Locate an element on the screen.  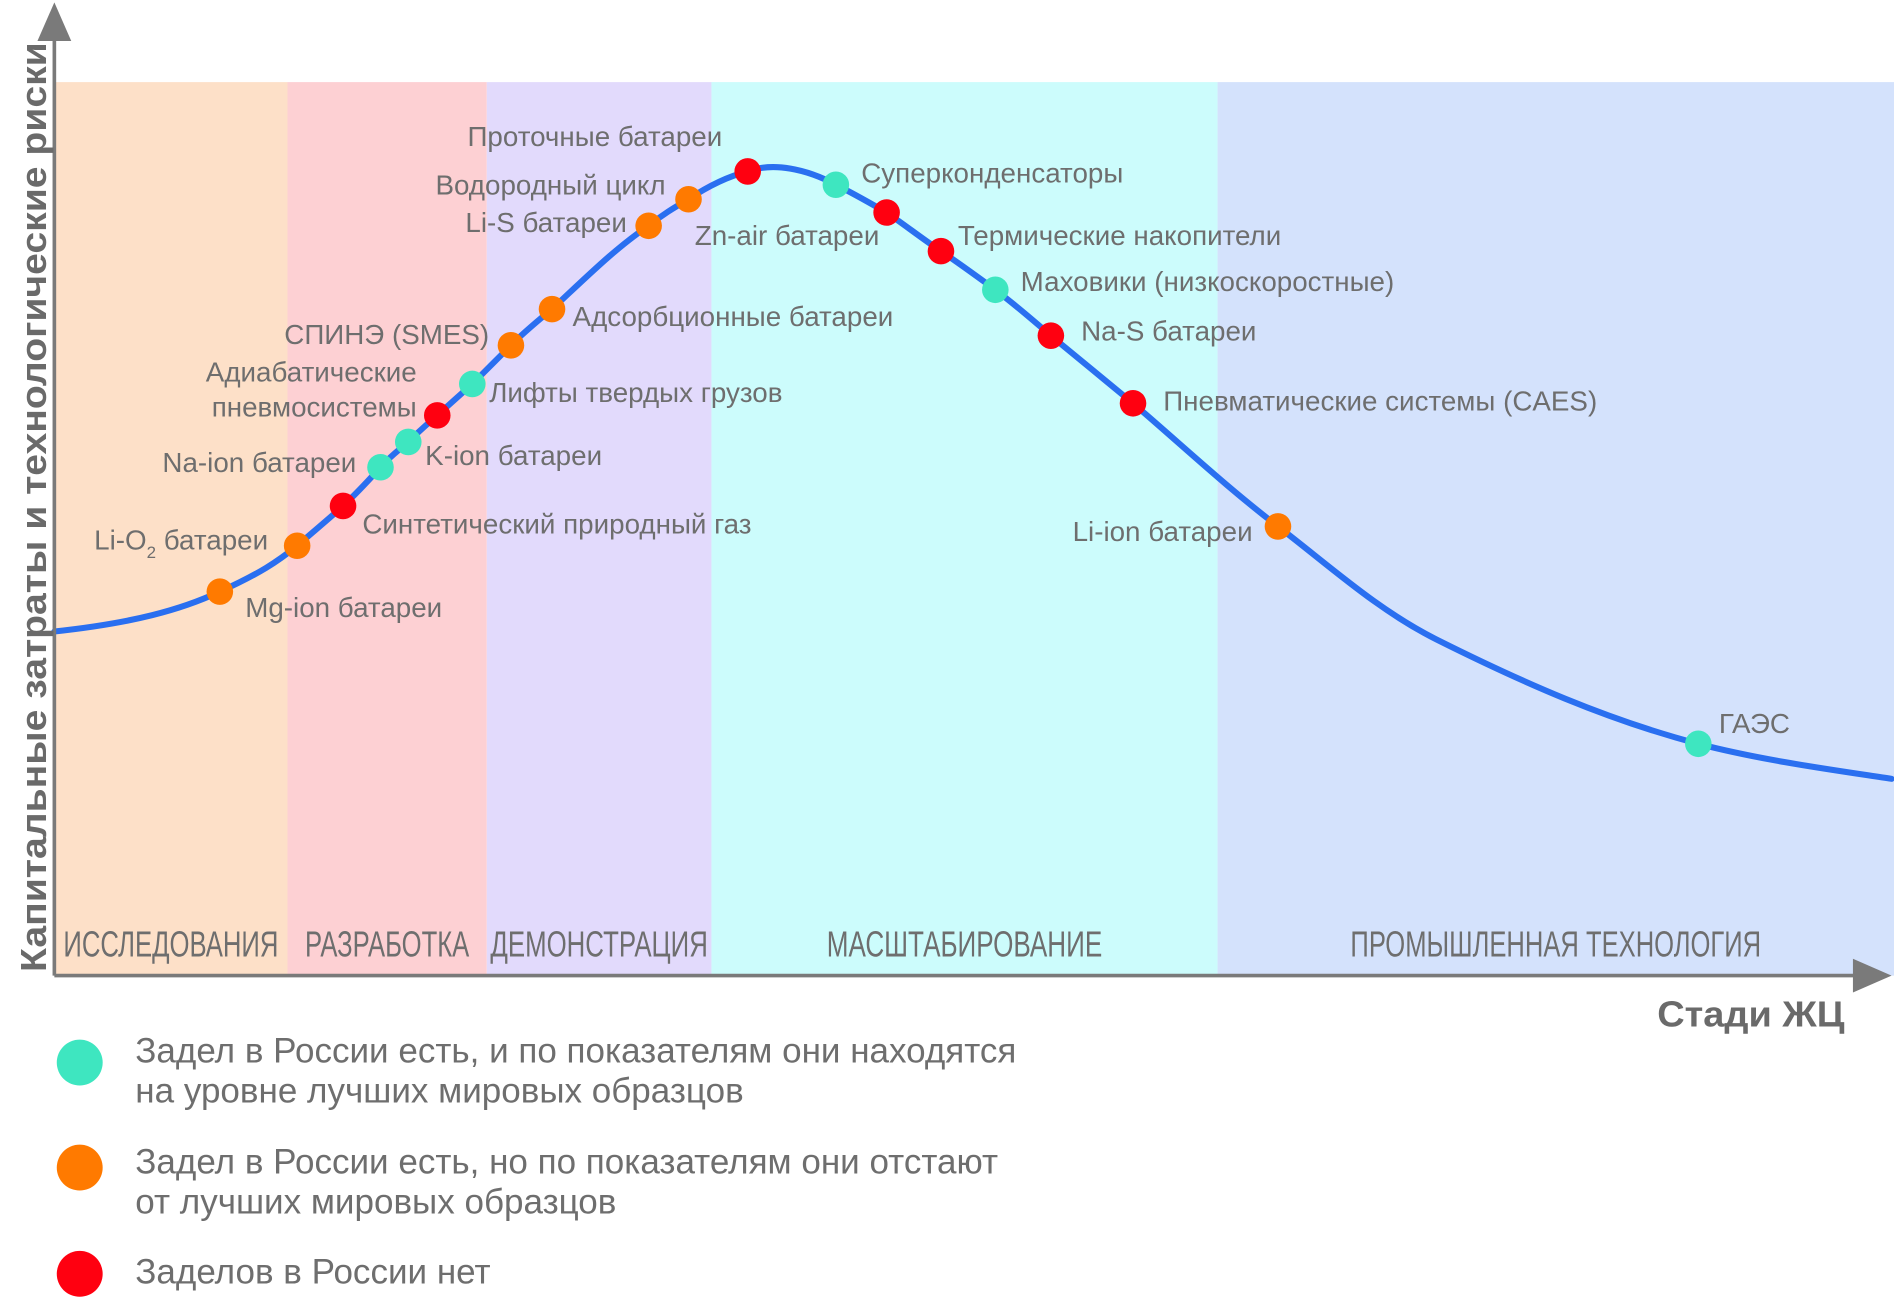
technology-point: Na-ion батареи is located at coordinates (278, 464).